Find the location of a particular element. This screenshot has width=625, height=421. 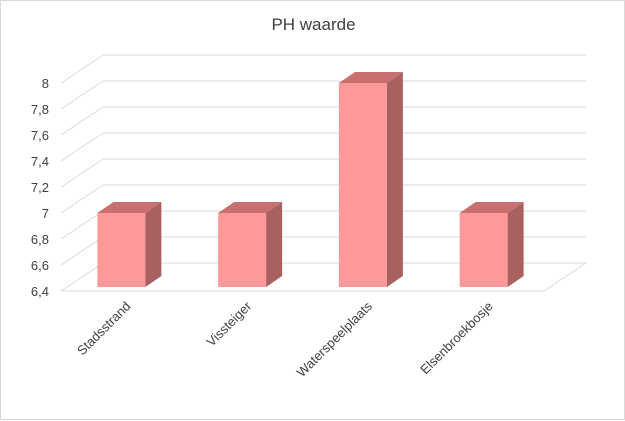

y-tick-label: 7,6 is located at coordinates (40, 135).